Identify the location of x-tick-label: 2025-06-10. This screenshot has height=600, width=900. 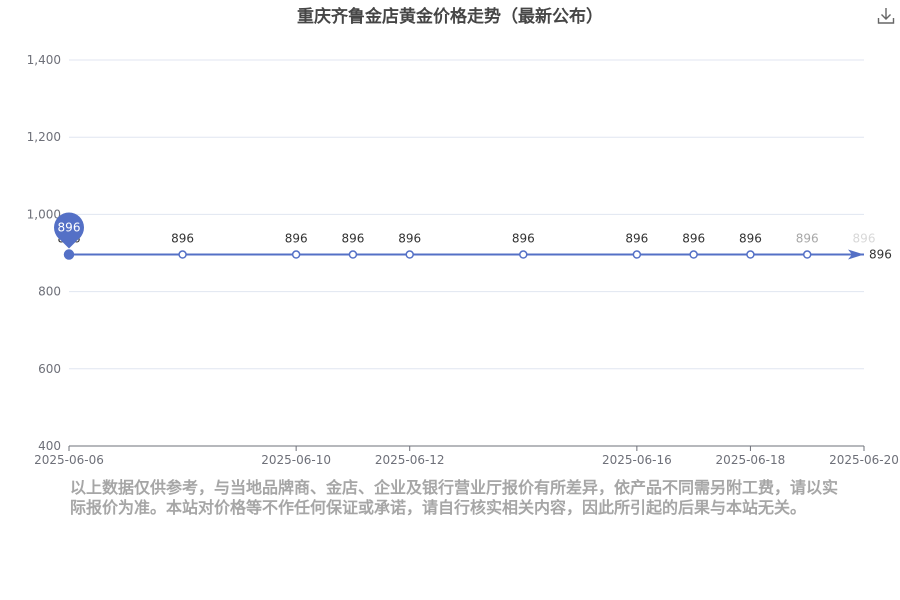
(296, 460).